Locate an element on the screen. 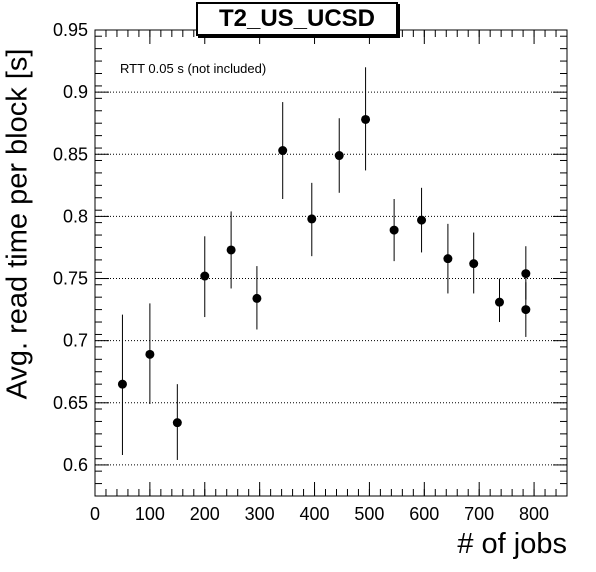  x-tick-label: 0 is located at coordinates (95, 514).